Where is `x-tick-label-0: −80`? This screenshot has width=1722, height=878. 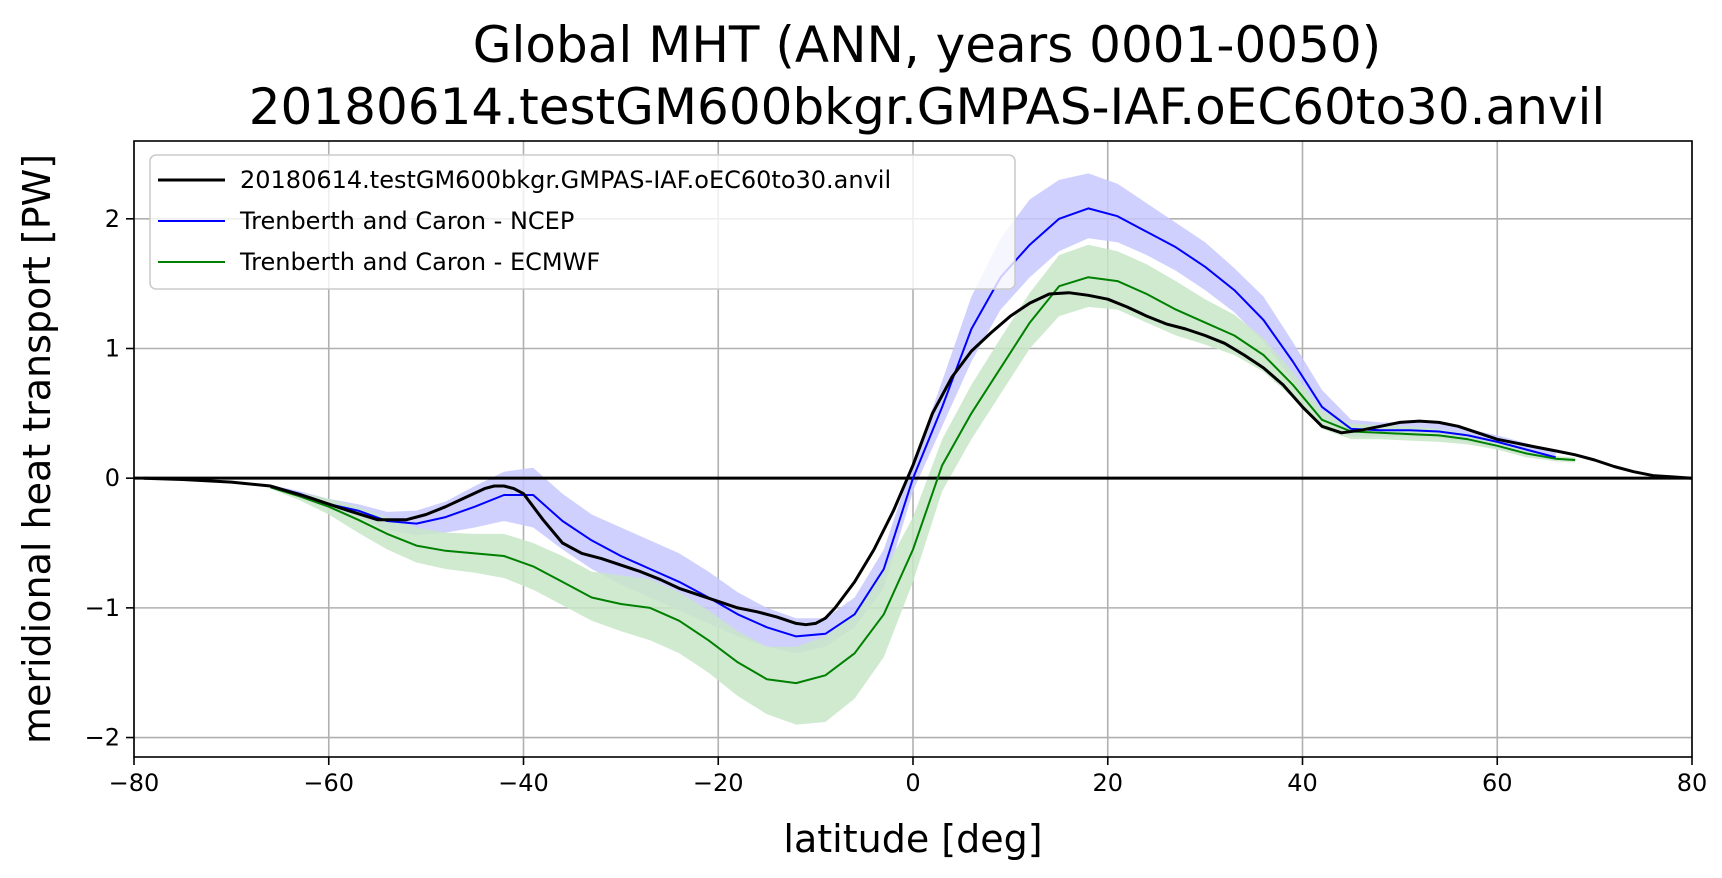
x-tick-label-0: −80 is located at coordinates (134, 783).